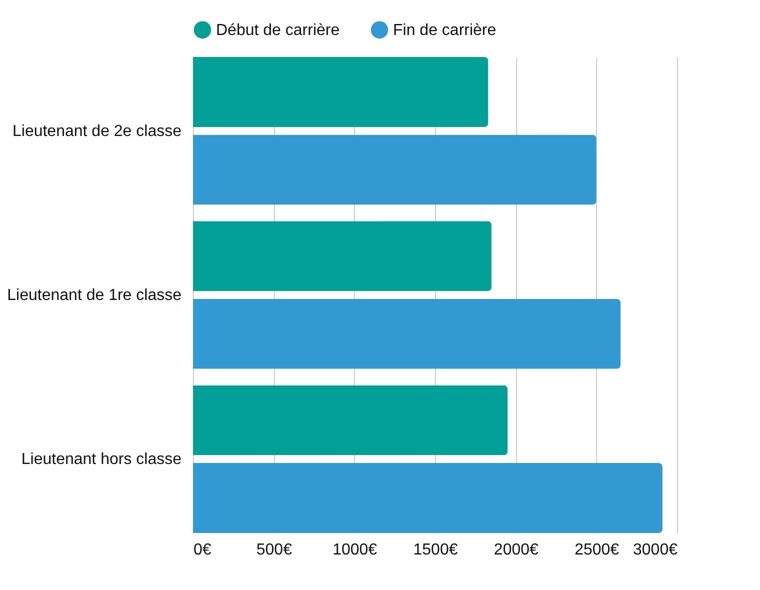 The image size is (760, 590). What do you see at coordinates (355, 550) in the screenshot?
I see `x-tick-label: 1000€` at bounding box center [355, 550].